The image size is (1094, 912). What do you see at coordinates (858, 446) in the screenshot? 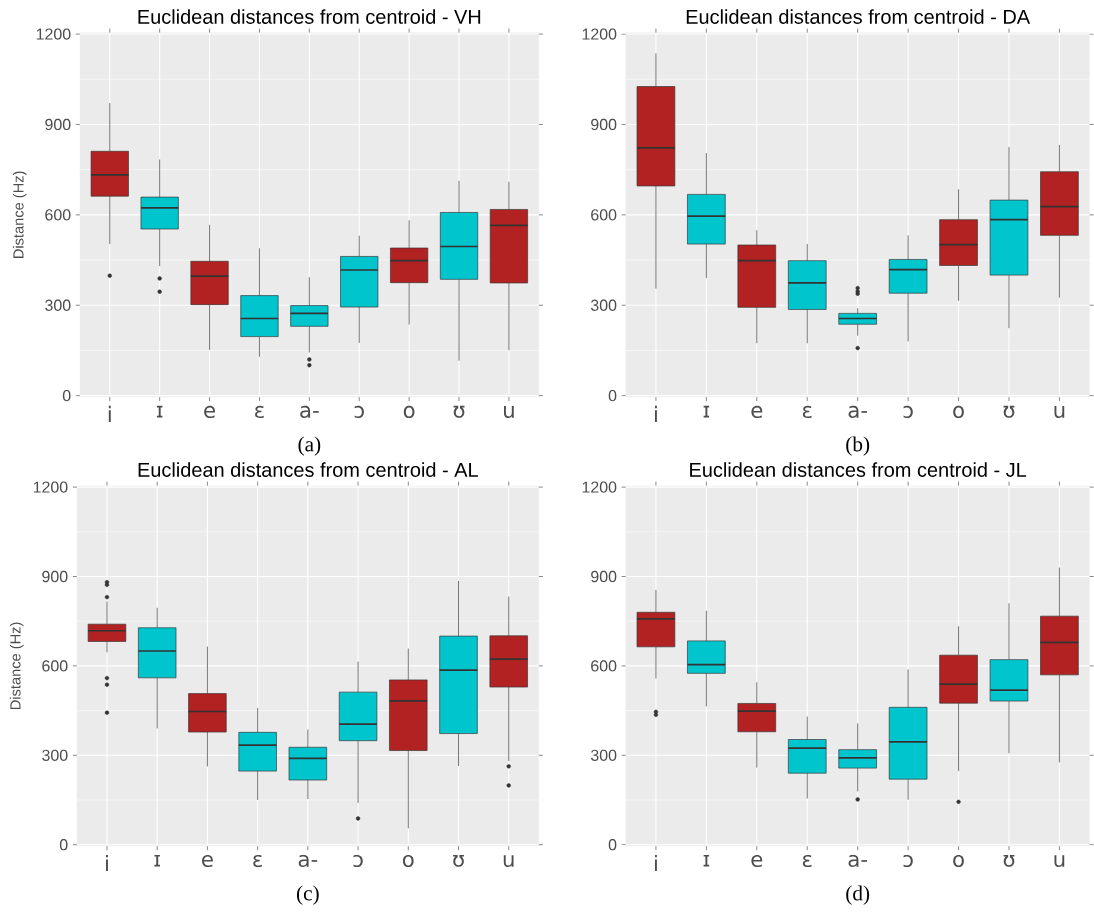
I see `text: (b)` at bounding box center [858, 446].